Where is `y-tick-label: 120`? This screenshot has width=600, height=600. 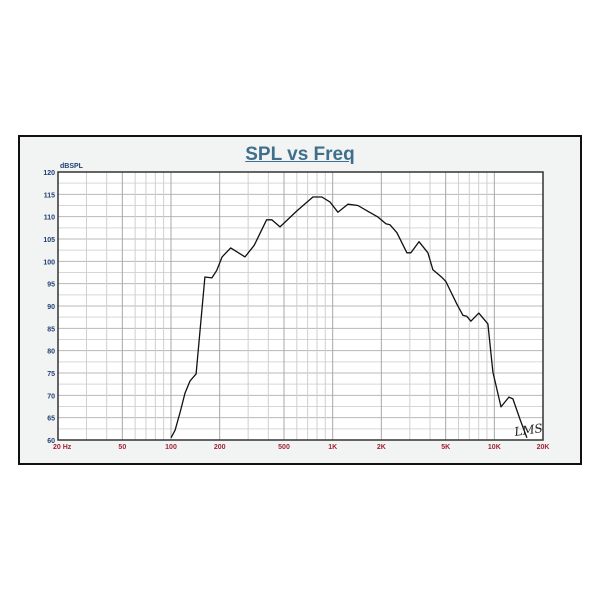 y-tick-label: 120 is located at coordinates (49, 173).